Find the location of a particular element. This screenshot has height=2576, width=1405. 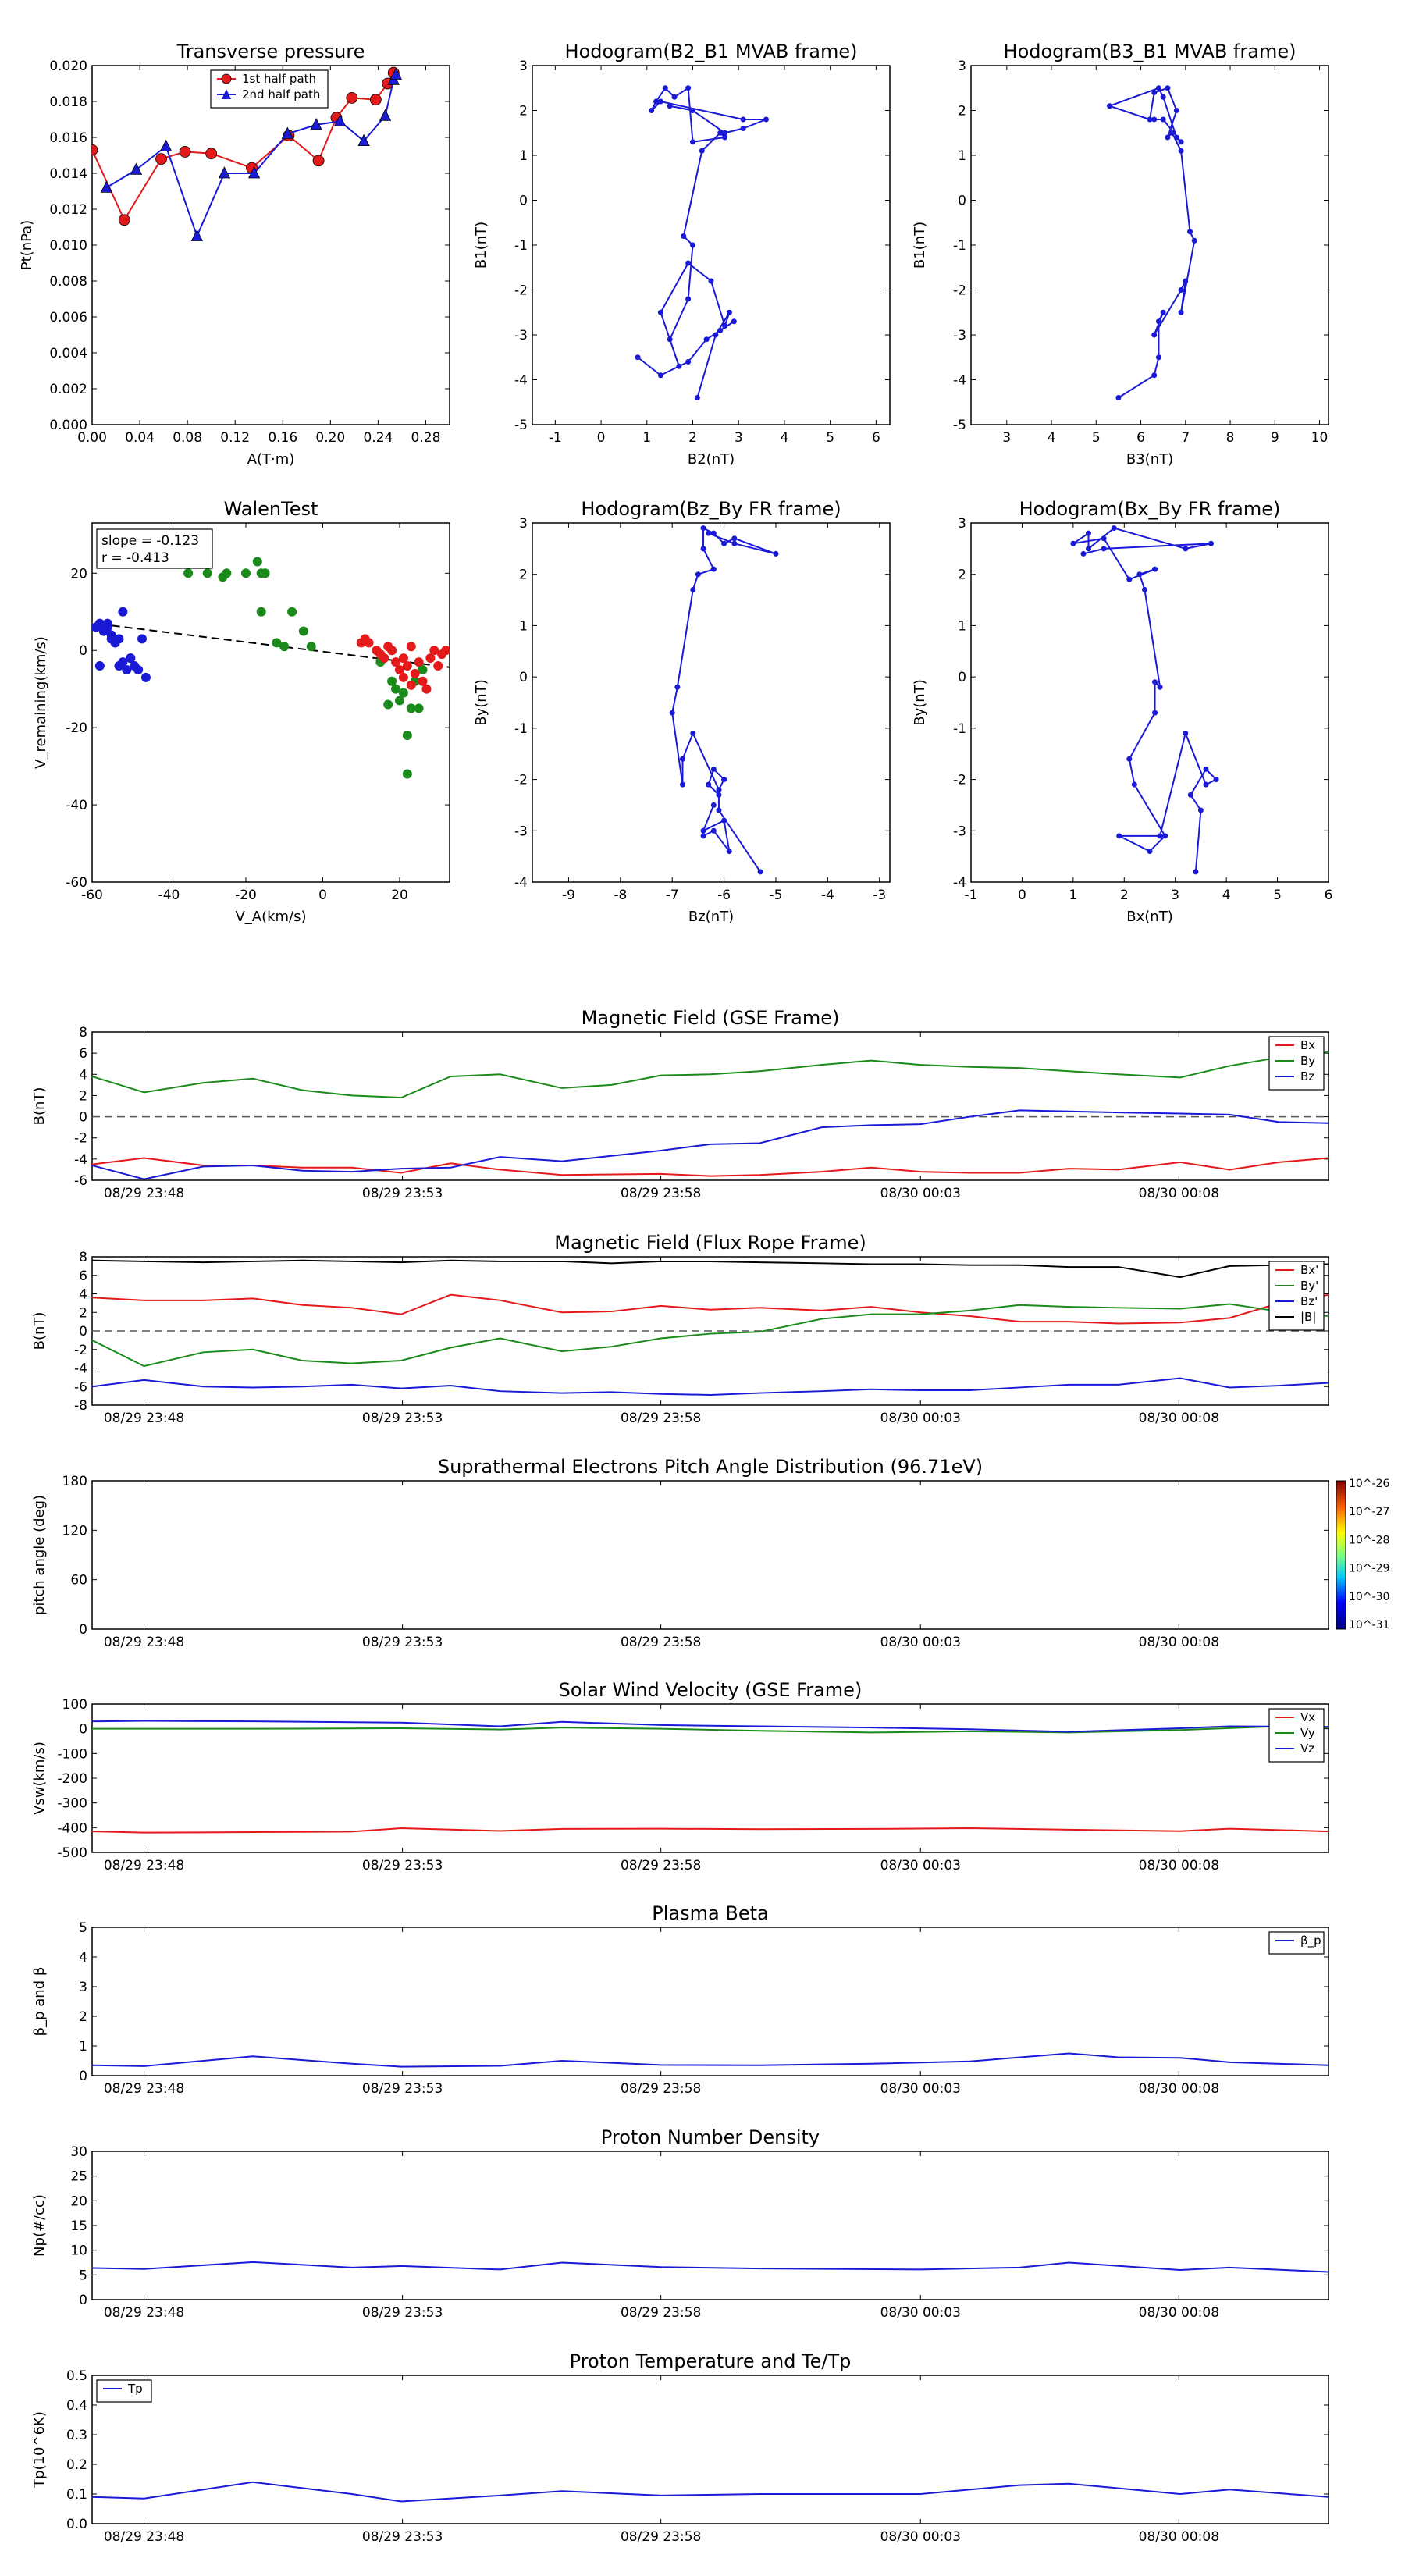

y-axis-label: Vsw(km/s) is located at coordinates (40, 1778).